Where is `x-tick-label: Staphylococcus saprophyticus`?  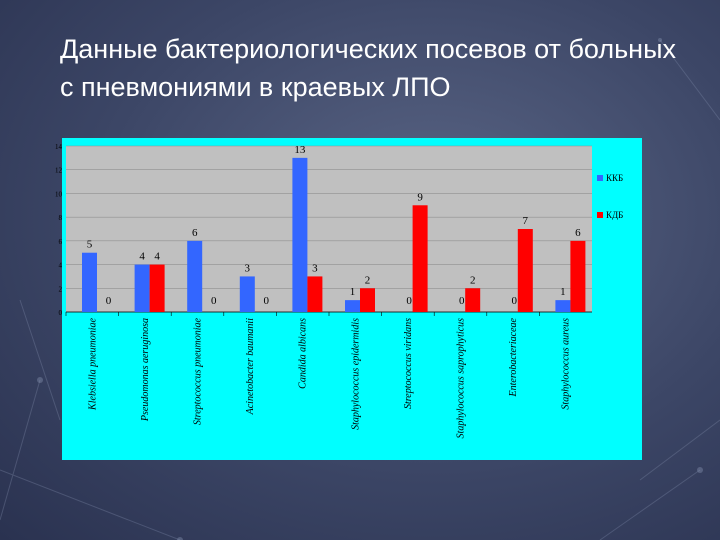
x-tick-label: Staphylococcus saprophyticus is located at coordinates (461, 378).